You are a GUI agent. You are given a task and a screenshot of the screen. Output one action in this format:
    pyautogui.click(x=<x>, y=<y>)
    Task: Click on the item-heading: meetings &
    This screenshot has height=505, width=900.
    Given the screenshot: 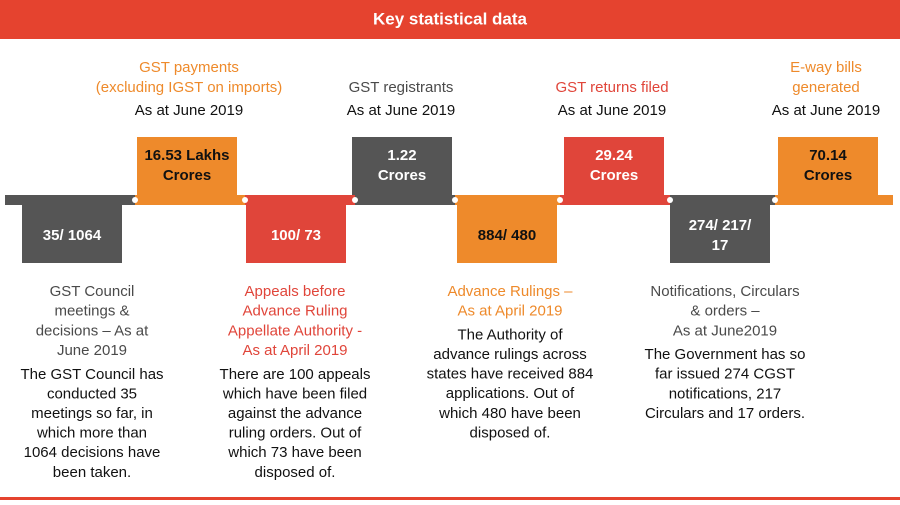 What is the action you would take?
    pyautogui.click(x=91, y=311)
    